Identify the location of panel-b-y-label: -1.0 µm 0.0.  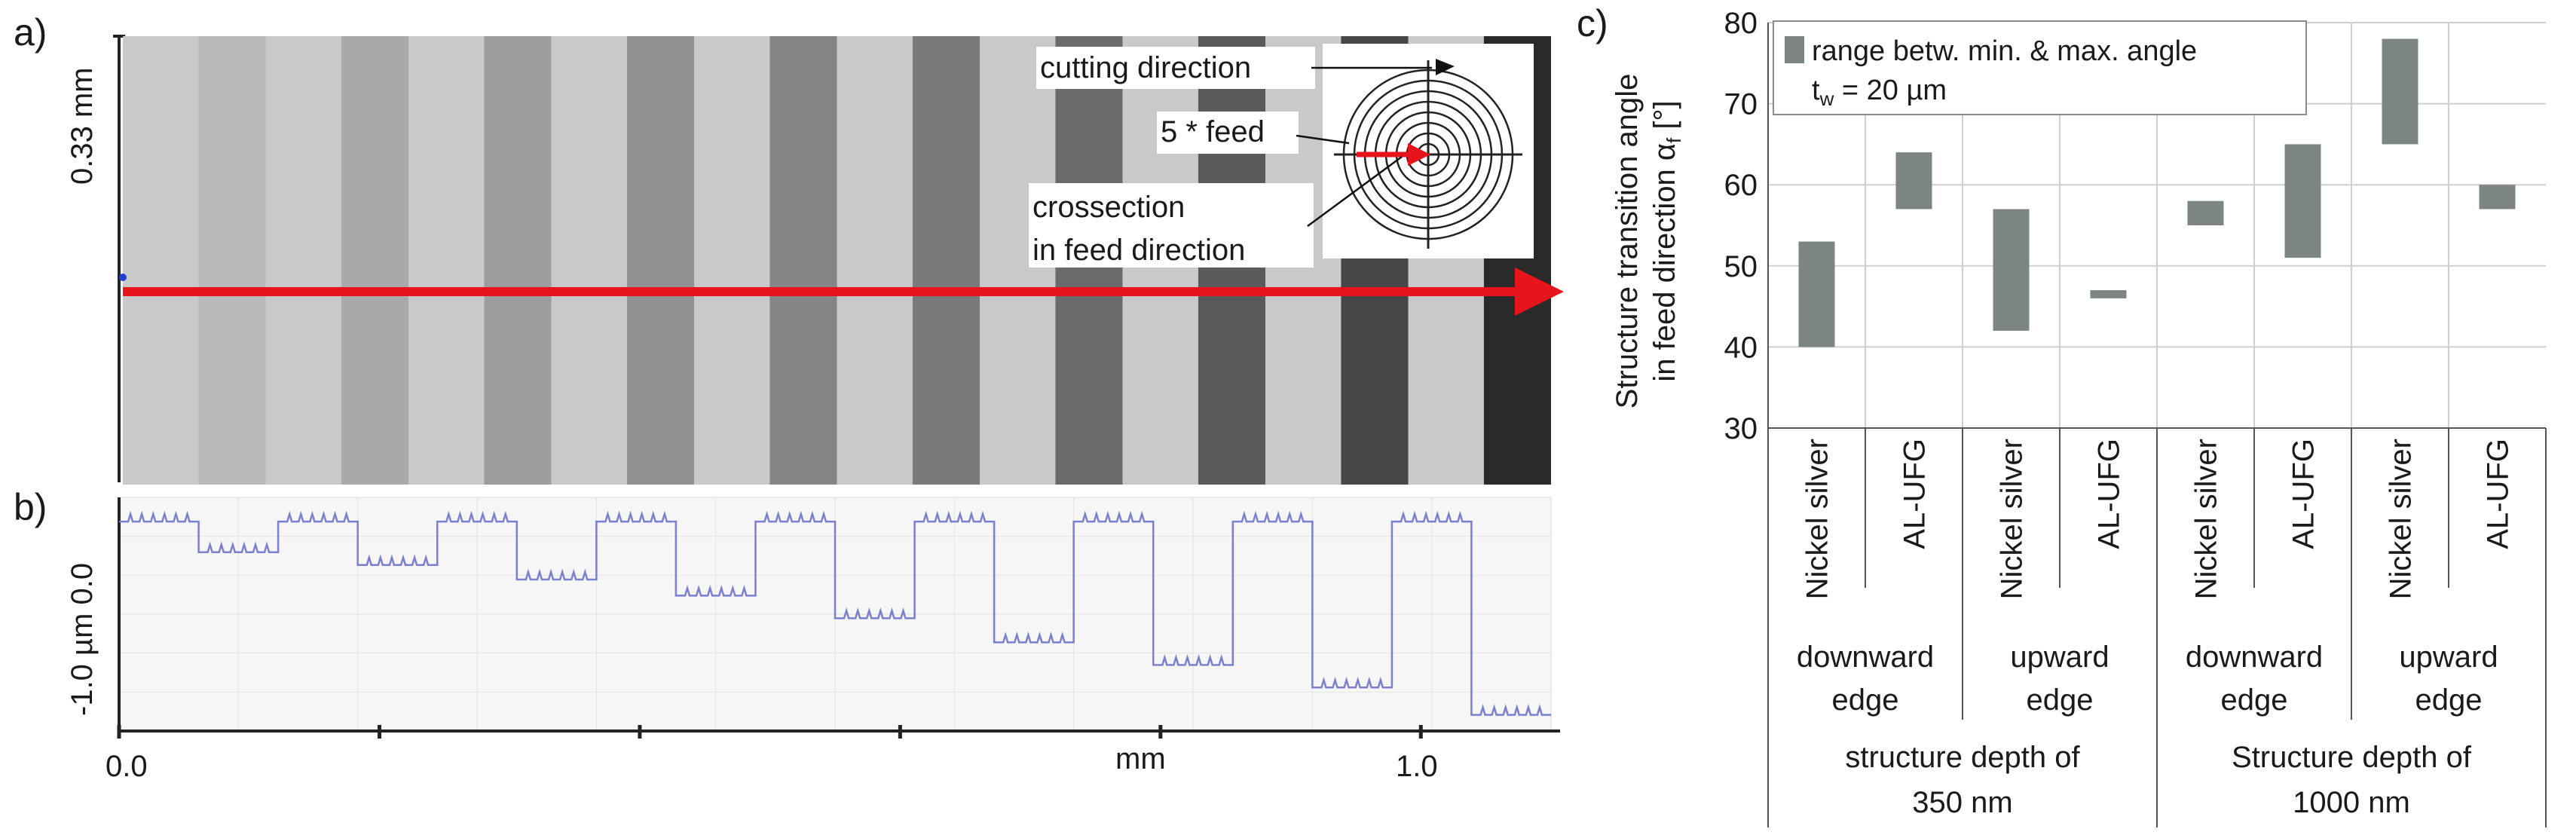
(82, 639).